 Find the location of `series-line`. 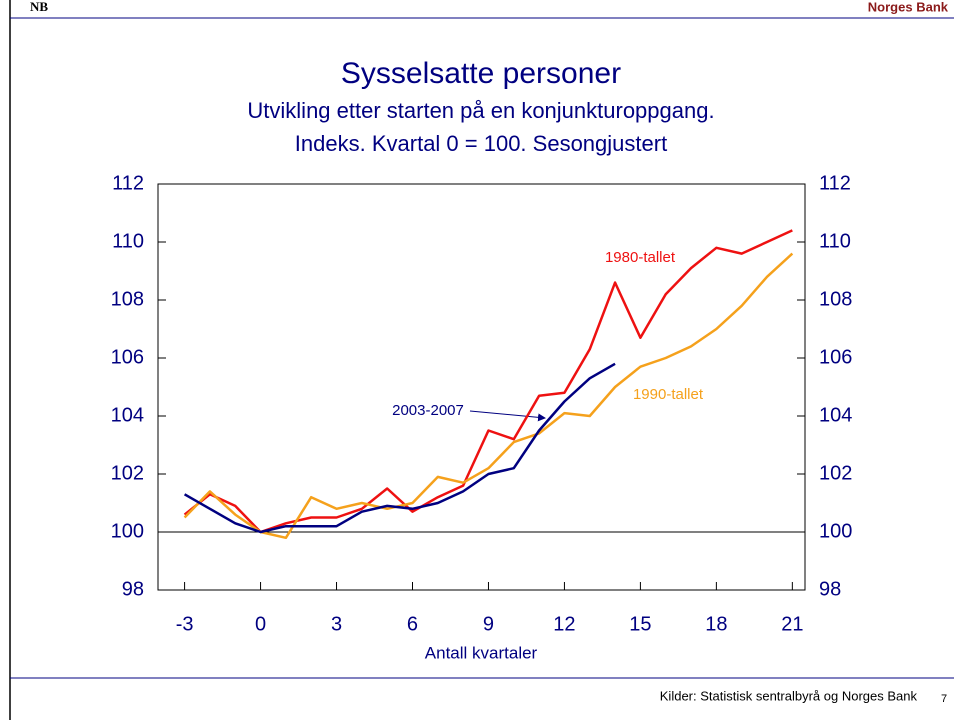

series-line is located at coordinates (399, 448).